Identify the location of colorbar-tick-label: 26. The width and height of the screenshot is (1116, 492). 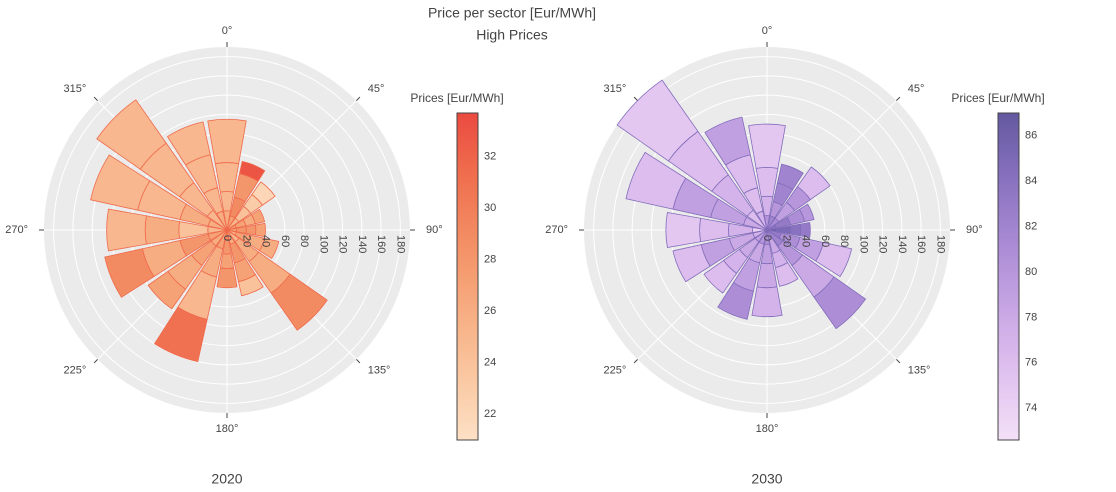
(490, 311).